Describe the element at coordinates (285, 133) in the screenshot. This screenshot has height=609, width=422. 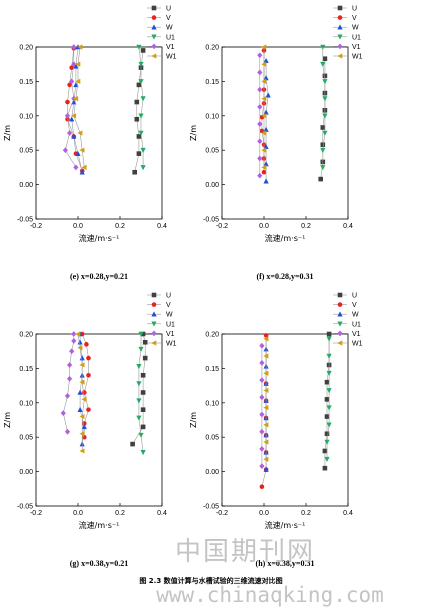
I see `plot-frame` at that location.